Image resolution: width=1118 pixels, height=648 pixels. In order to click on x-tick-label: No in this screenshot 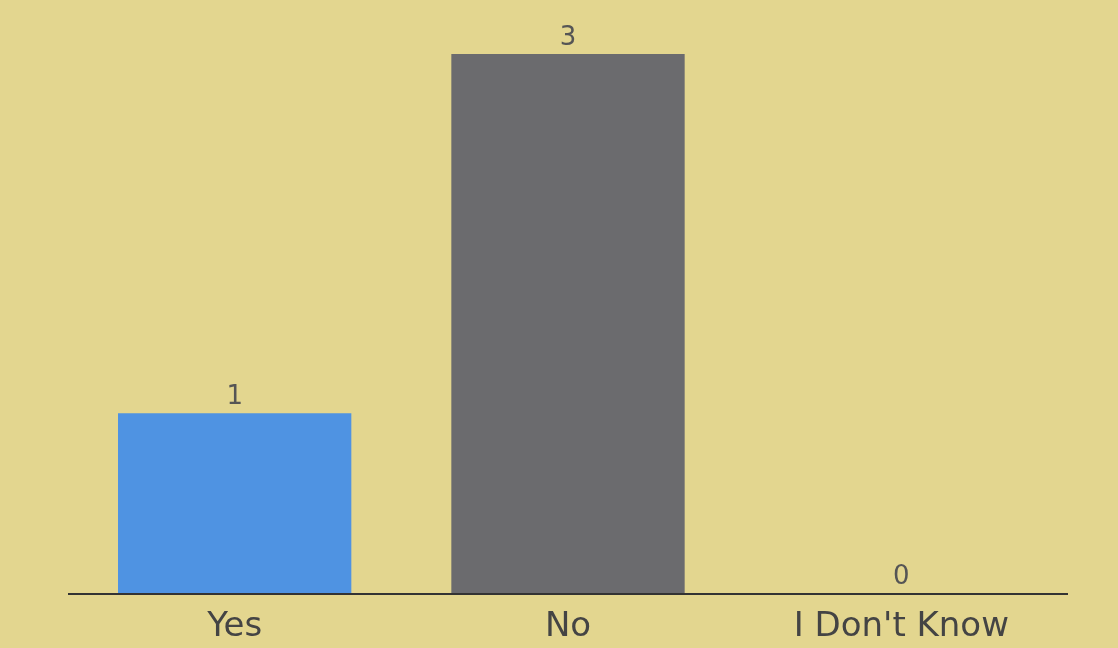, I will do `click(568, 623)`.